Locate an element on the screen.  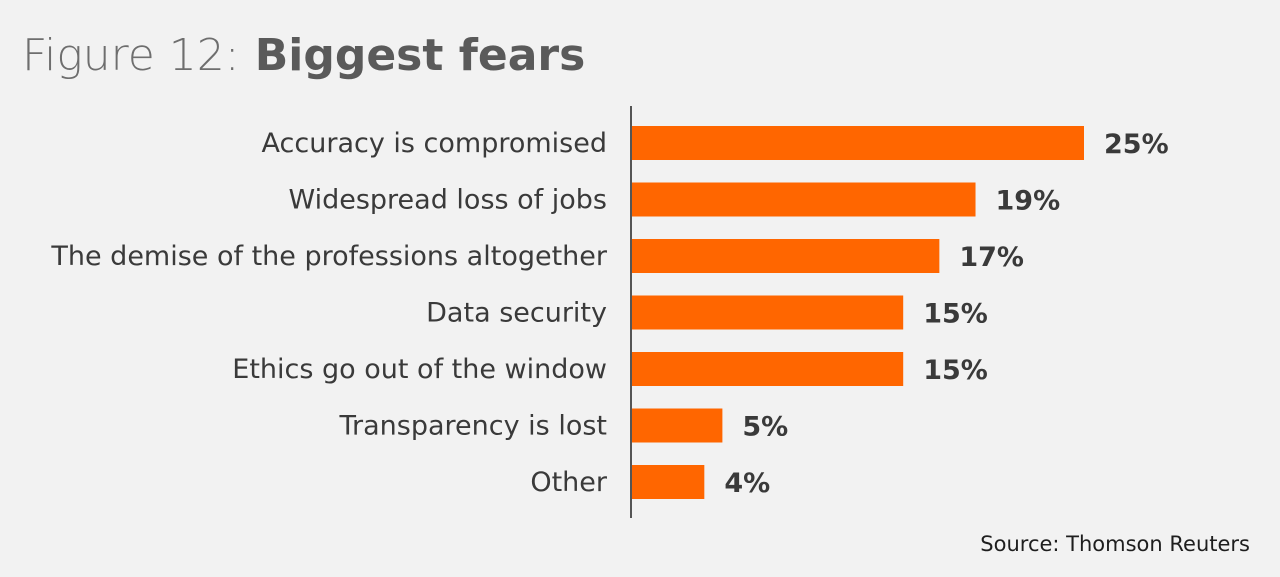
chart-title: Figure 12: Biggest fears is located at coordinates (303, 55).